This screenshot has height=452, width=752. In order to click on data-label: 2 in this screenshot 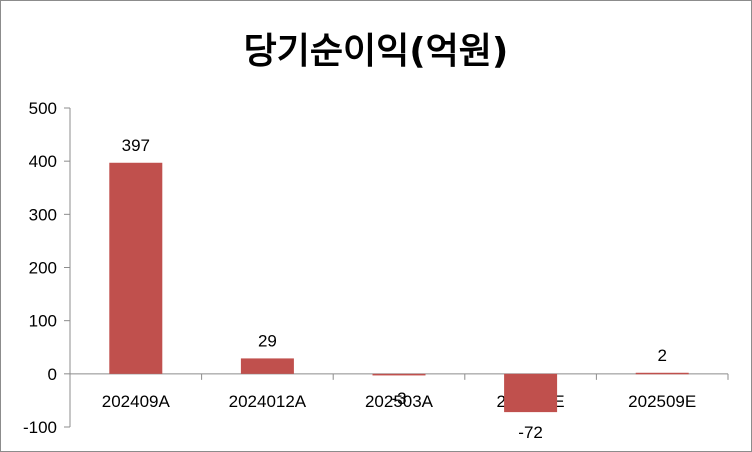, I will do `click(661, 355)`.